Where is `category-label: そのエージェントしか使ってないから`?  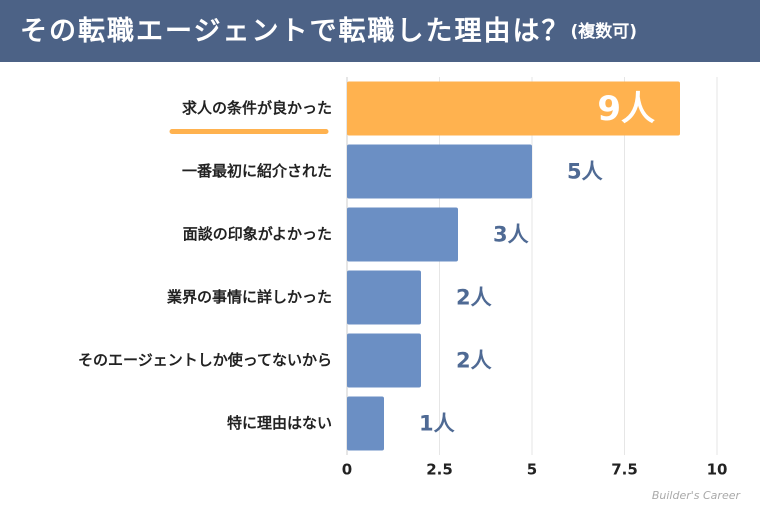 category-label: そのエージェントしか使ってないから is located at coordinates (205, 360).